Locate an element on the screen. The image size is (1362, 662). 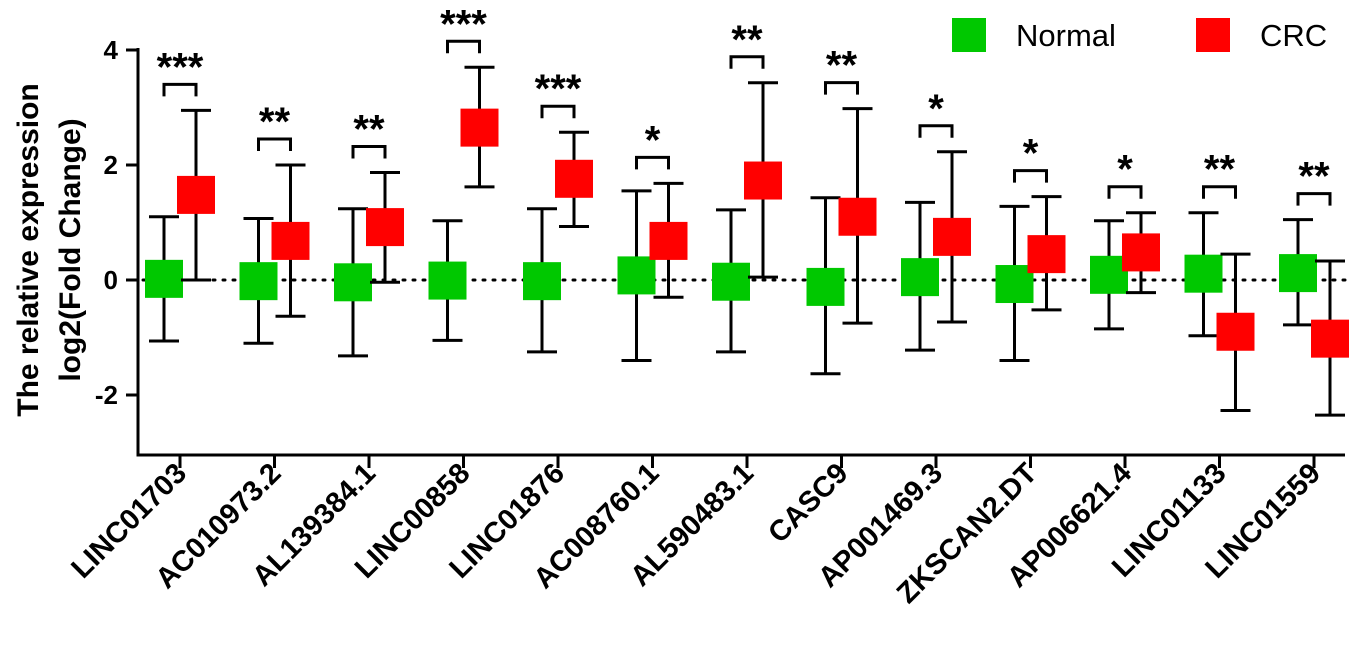
significance-label-7: ** is located at coordinates (842, 66).